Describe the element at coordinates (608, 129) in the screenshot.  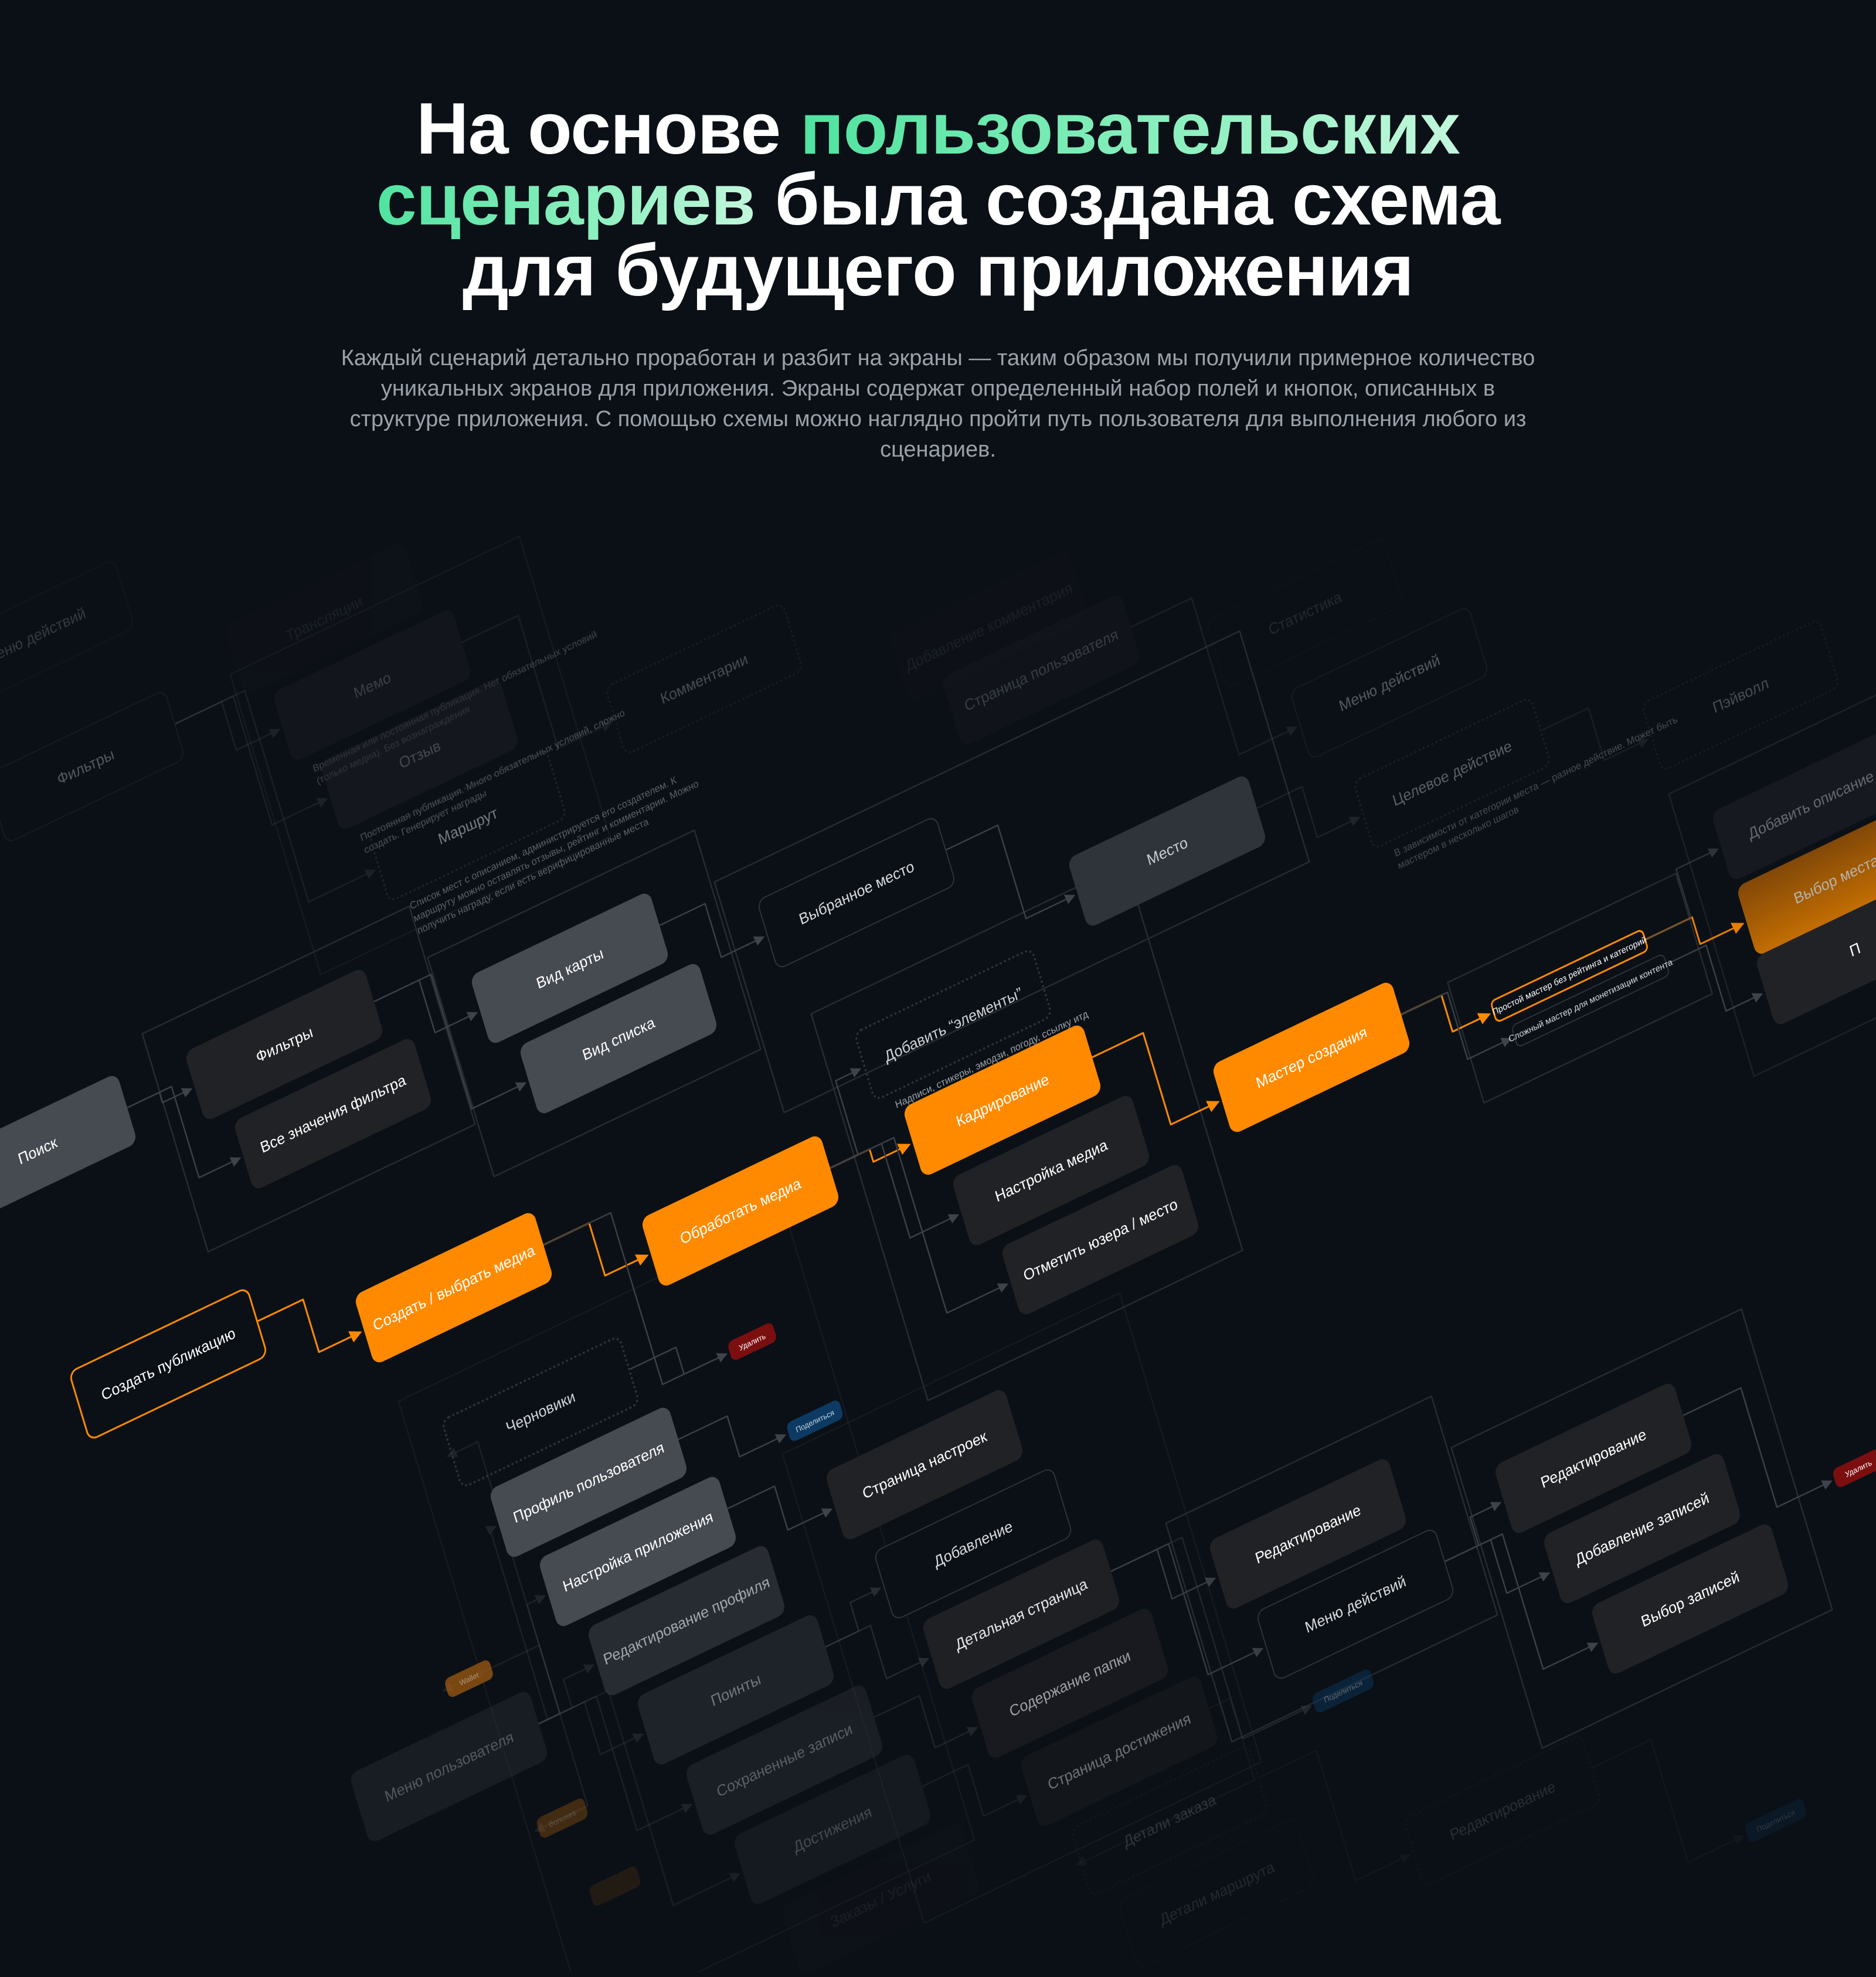
I see `title-part-1: На основе` at that location.